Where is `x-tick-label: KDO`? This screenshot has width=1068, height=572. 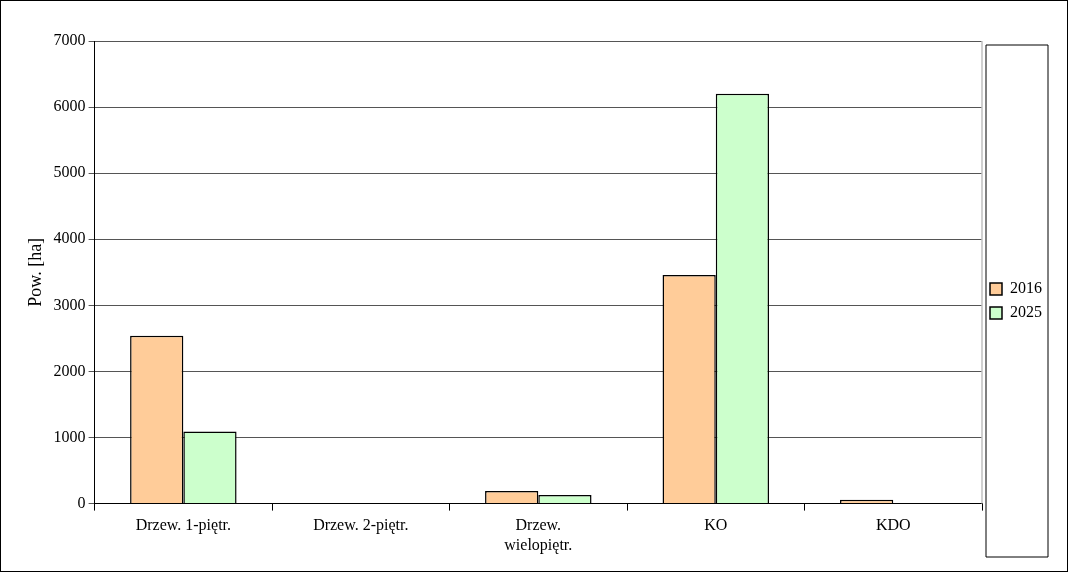
x-tick-label: KDO is located at coordinates (893, 525).